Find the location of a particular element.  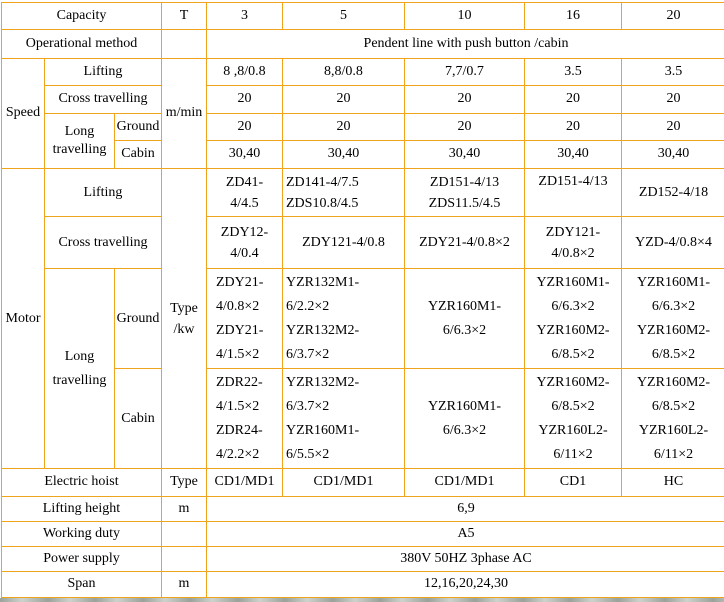

speed-ground-row: Long travelling Ground 20 20 20 20 20 is located at coordinates (363, 127).